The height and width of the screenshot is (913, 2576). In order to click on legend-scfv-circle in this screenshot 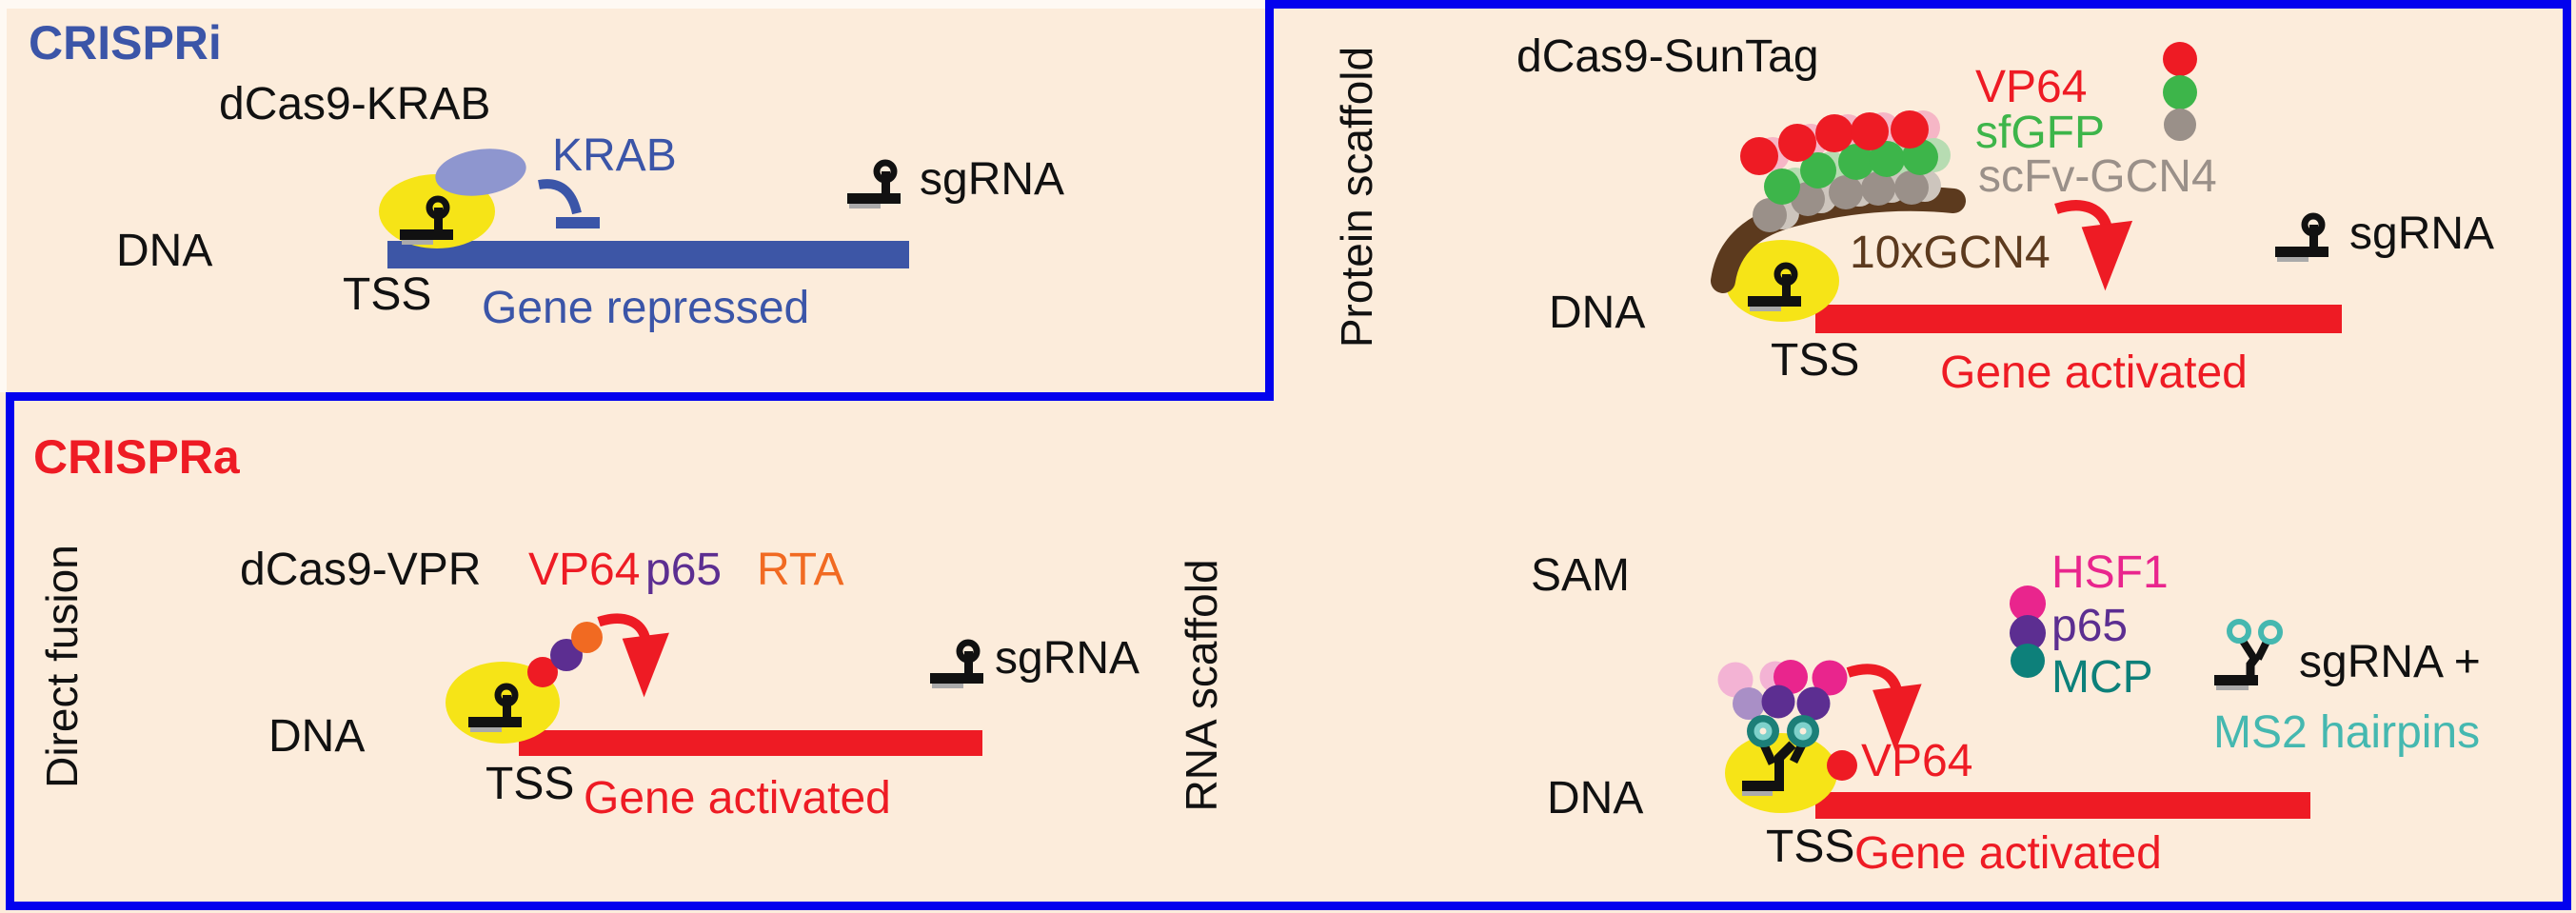, I will do `click(2180, 125)`.